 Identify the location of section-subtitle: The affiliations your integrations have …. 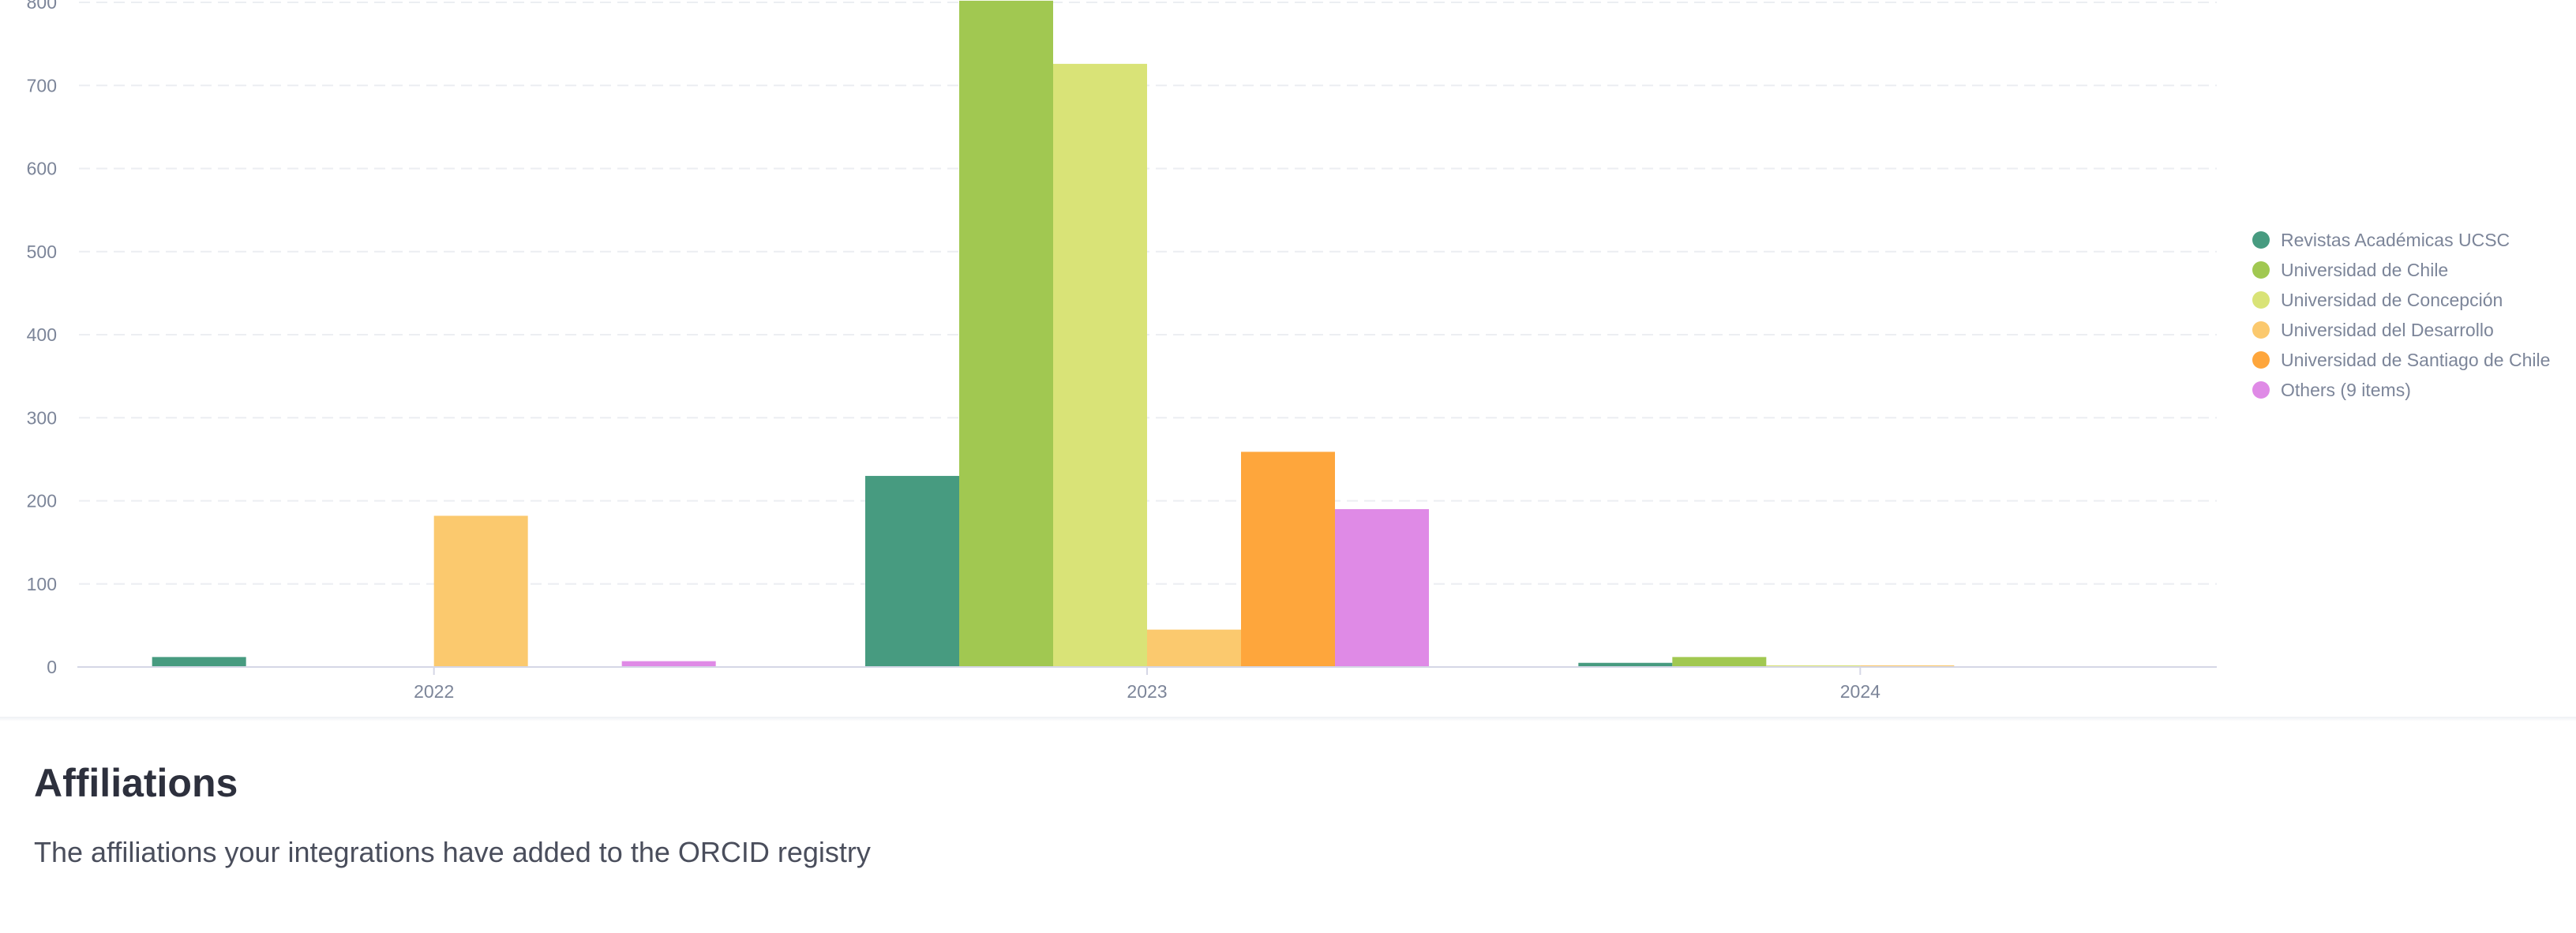
(452, 852).